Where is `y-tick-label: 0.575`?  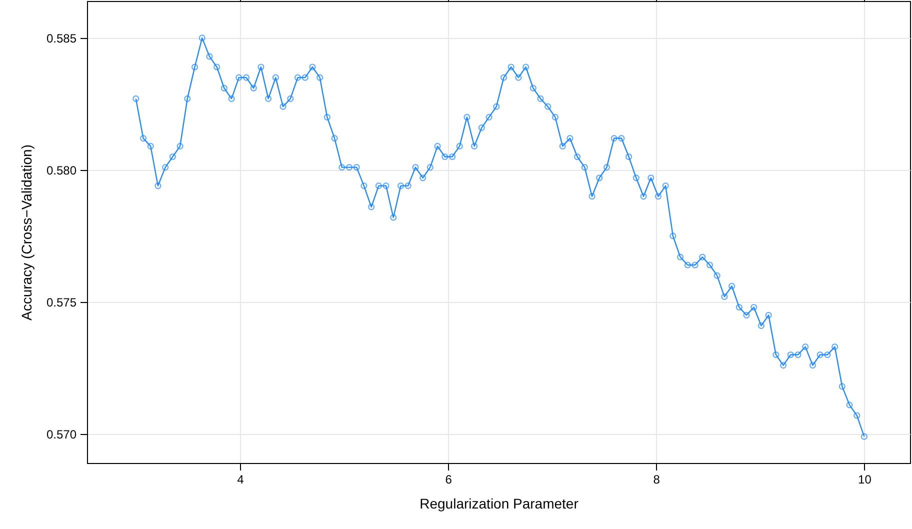
y-tick-label: 0.575 is located at coordinates (61, 302).